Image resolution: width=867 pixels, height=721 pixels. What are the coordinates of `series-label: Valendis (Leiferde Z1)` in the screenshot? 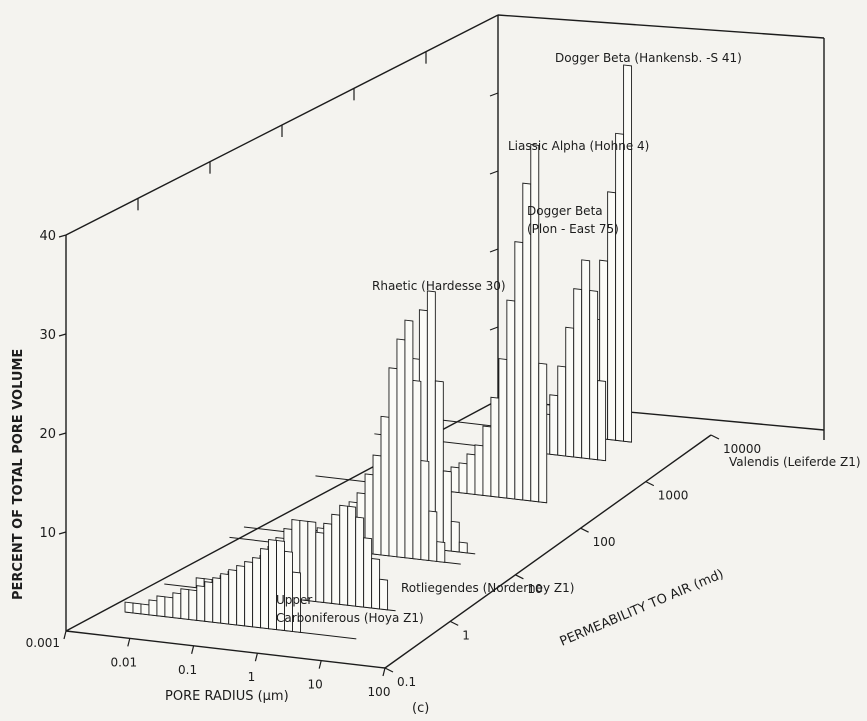 It's located at (795, 462).